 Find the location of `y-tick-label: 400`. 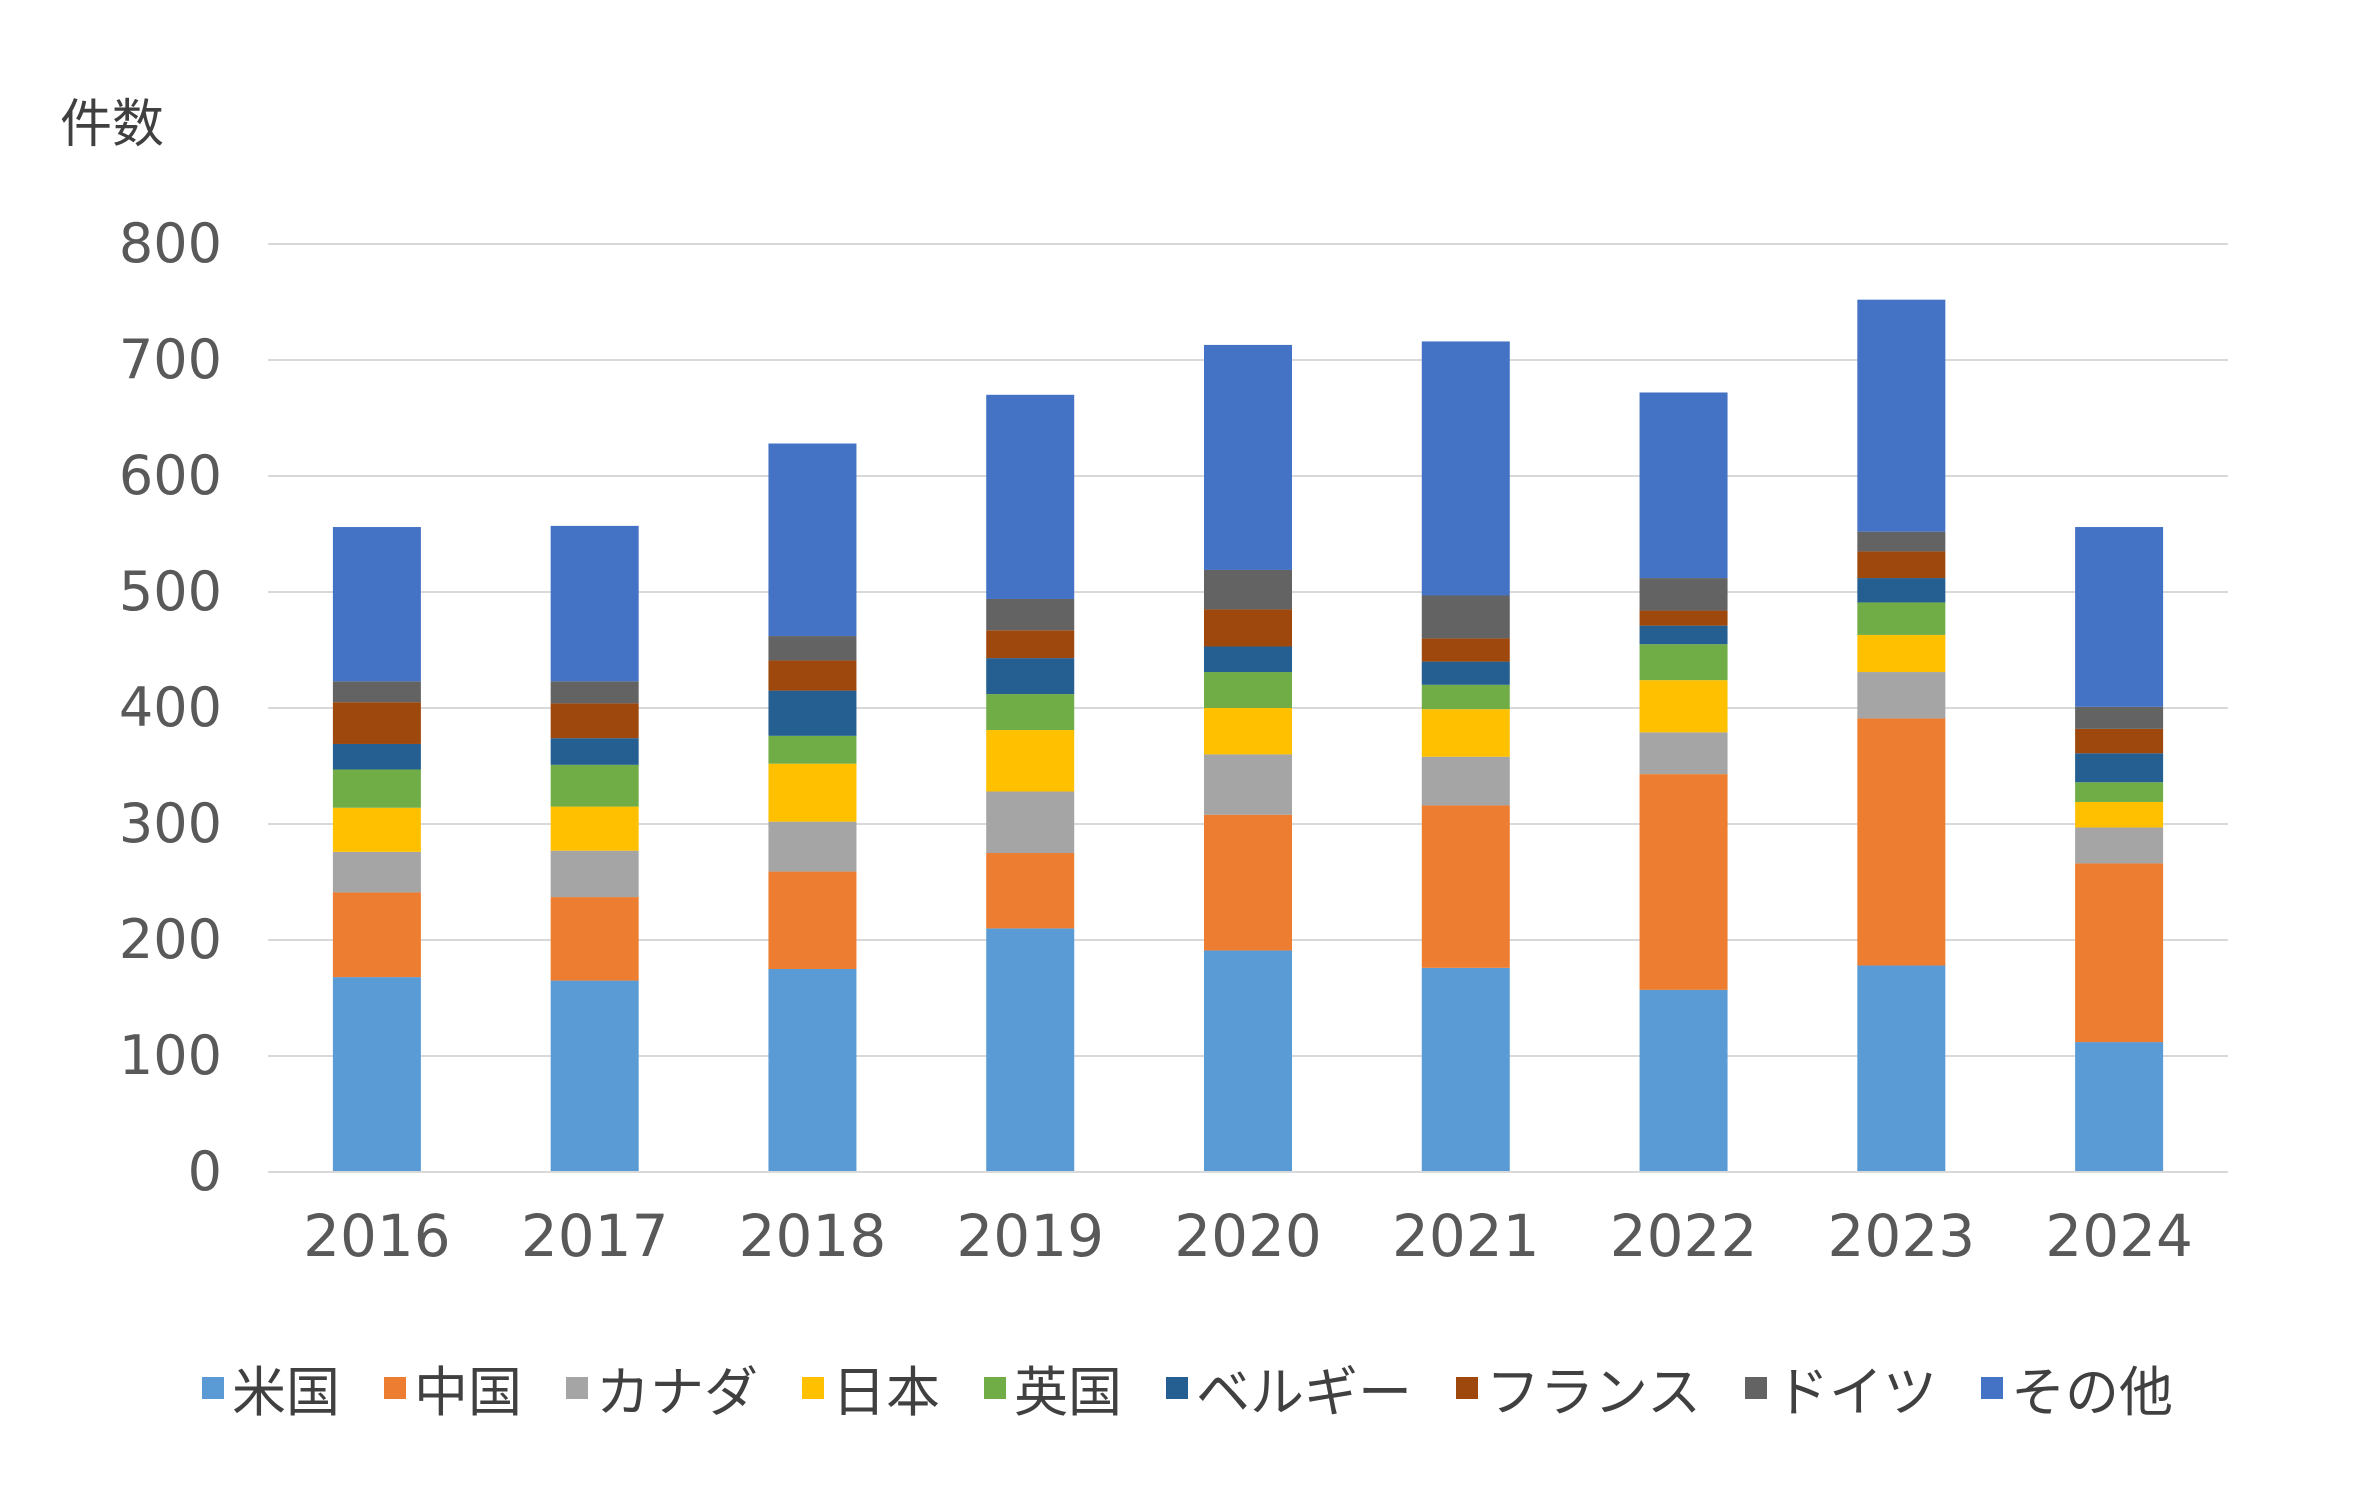

y-tick-label: 400 is located at coordinates (170, 707).